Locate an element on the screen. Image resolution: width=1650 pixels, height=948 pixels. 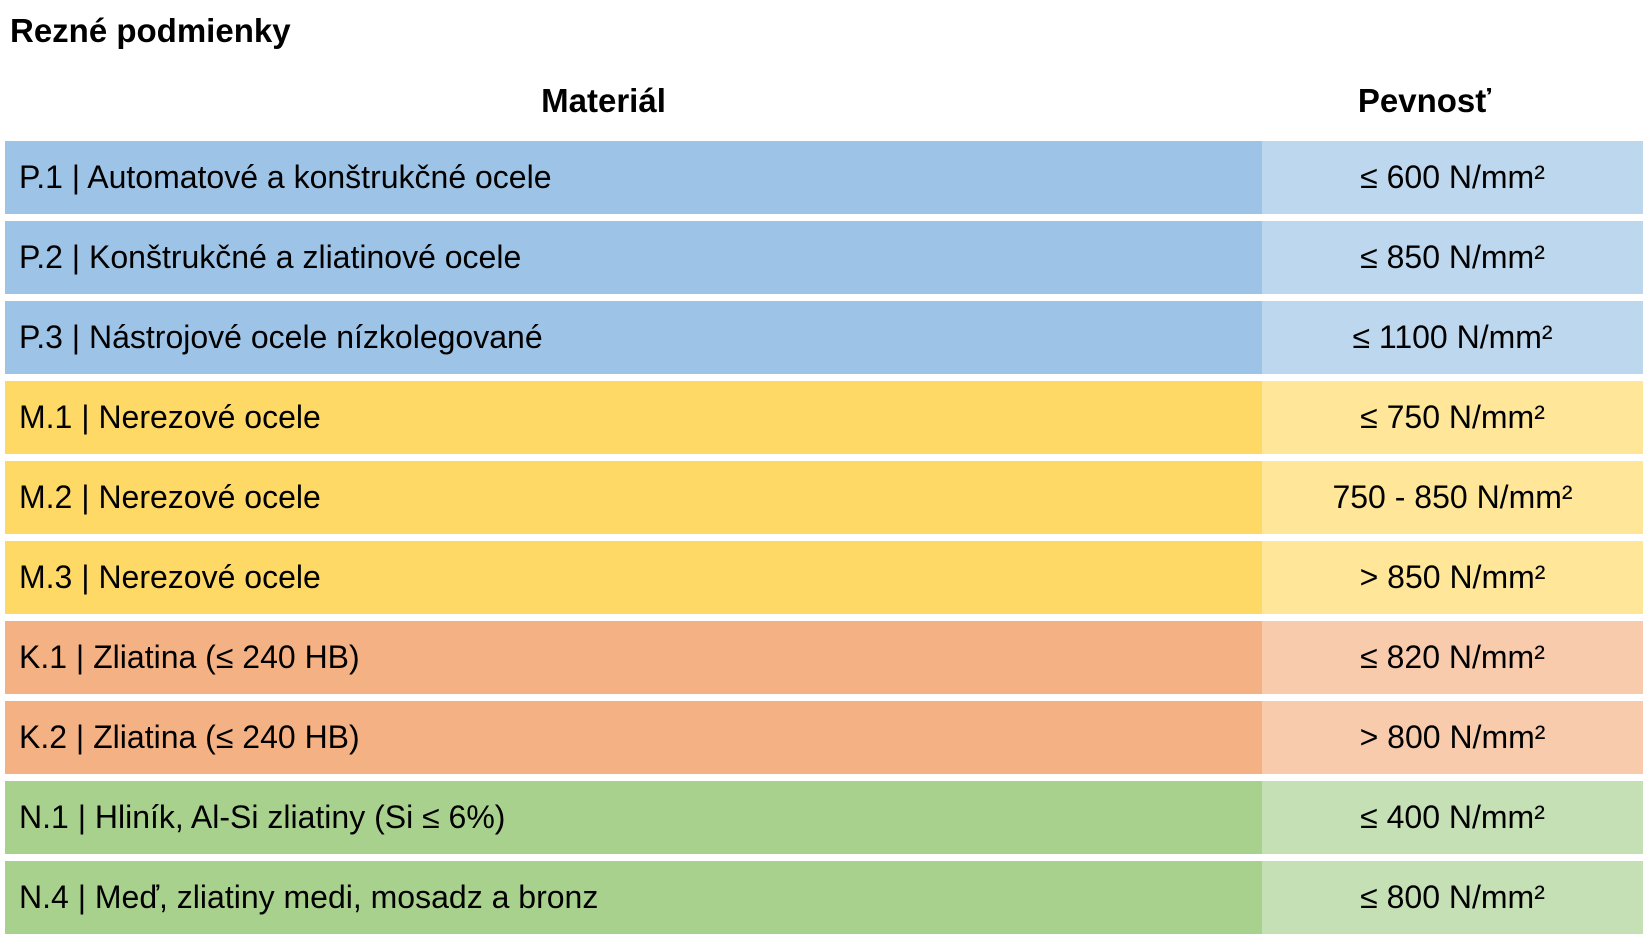
strength-cell: ≤ 800 N/mm² is located at coordinates (1452, 897).